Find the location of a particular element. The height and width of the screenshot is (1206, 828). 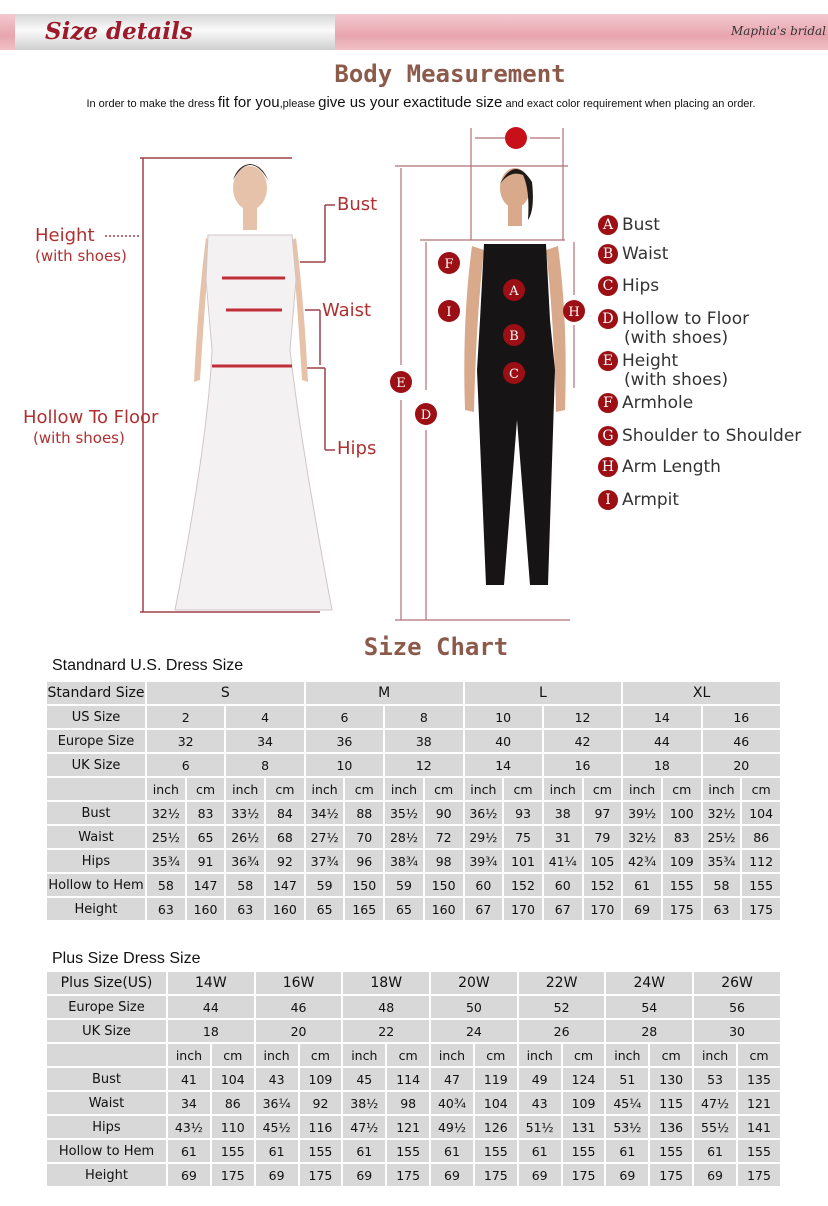

value-cell: 43 is located at coordinates (539, 1103).